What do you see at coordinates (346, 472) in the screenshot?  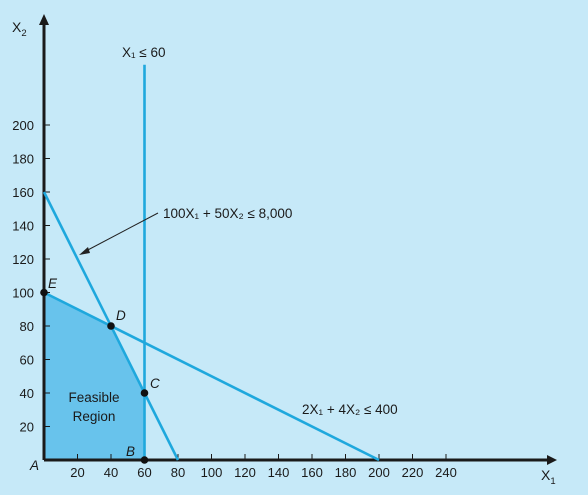 I see `x-tick-label: 180` at bounding box center [346, 472].